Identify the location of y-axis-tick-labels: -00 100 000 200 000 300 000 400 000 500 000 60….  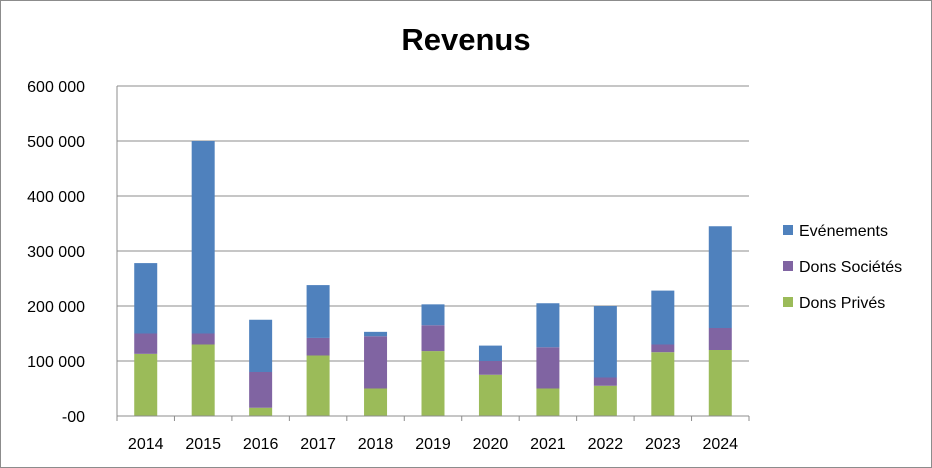
(56, 252).